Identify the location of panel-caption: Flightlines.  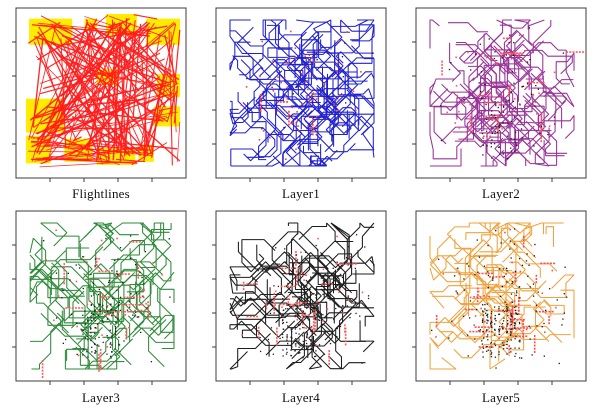
(101, 193).